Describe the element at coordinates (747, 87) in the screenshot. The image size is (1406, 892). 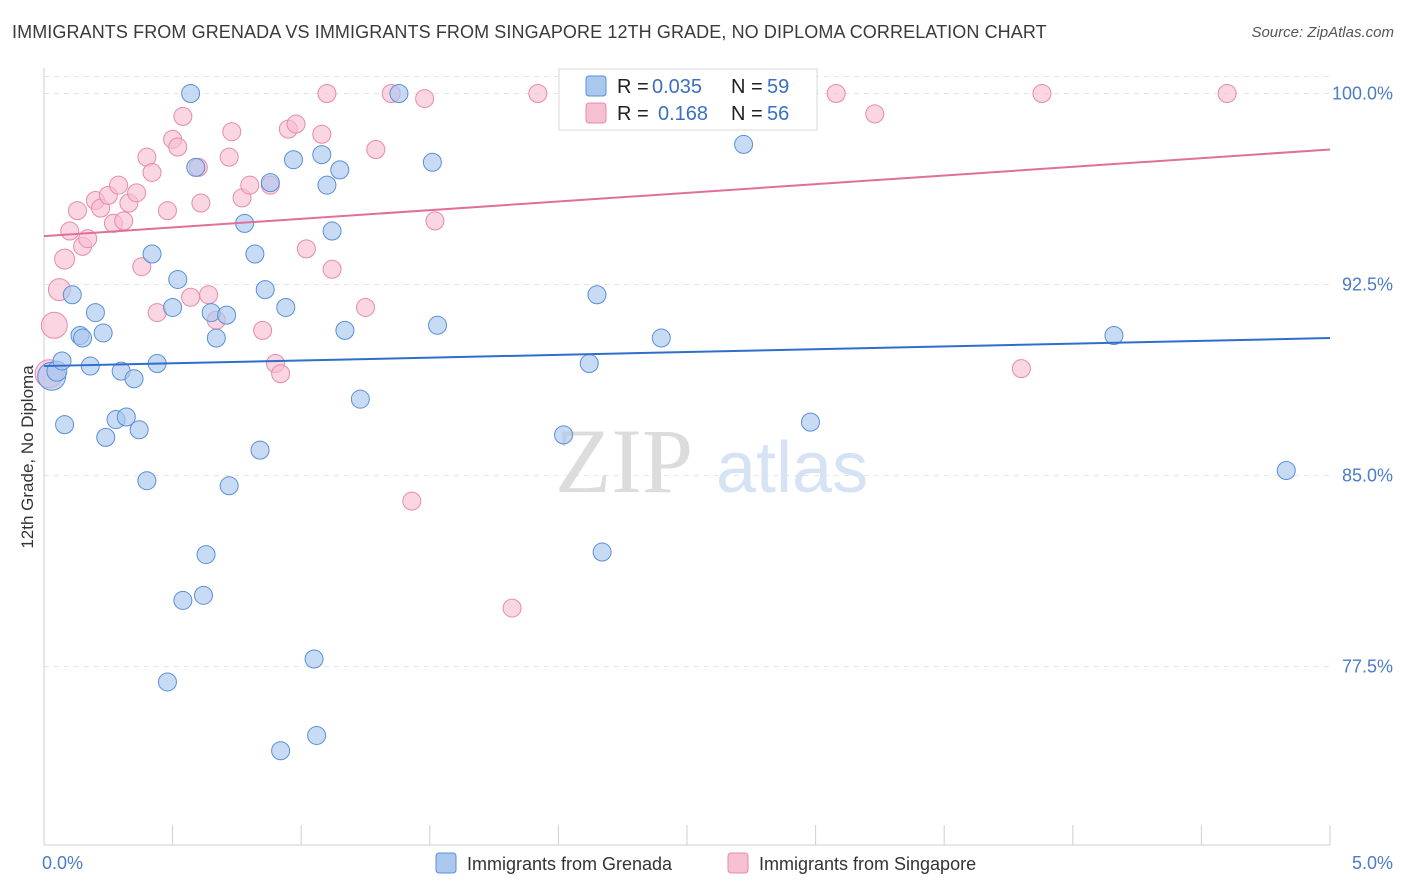
I see `legend-n-label-grenada: N =` at that location.